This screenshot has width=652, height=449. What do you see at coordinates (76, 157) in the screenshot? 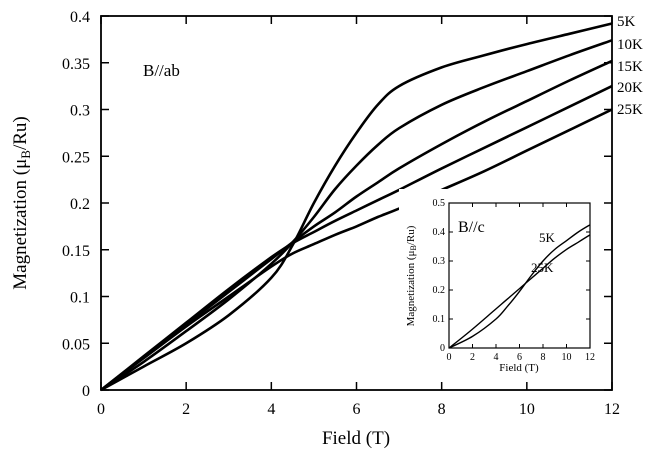
I see `main-y-tick-label: 0.25` at bounding box center [76, 157].